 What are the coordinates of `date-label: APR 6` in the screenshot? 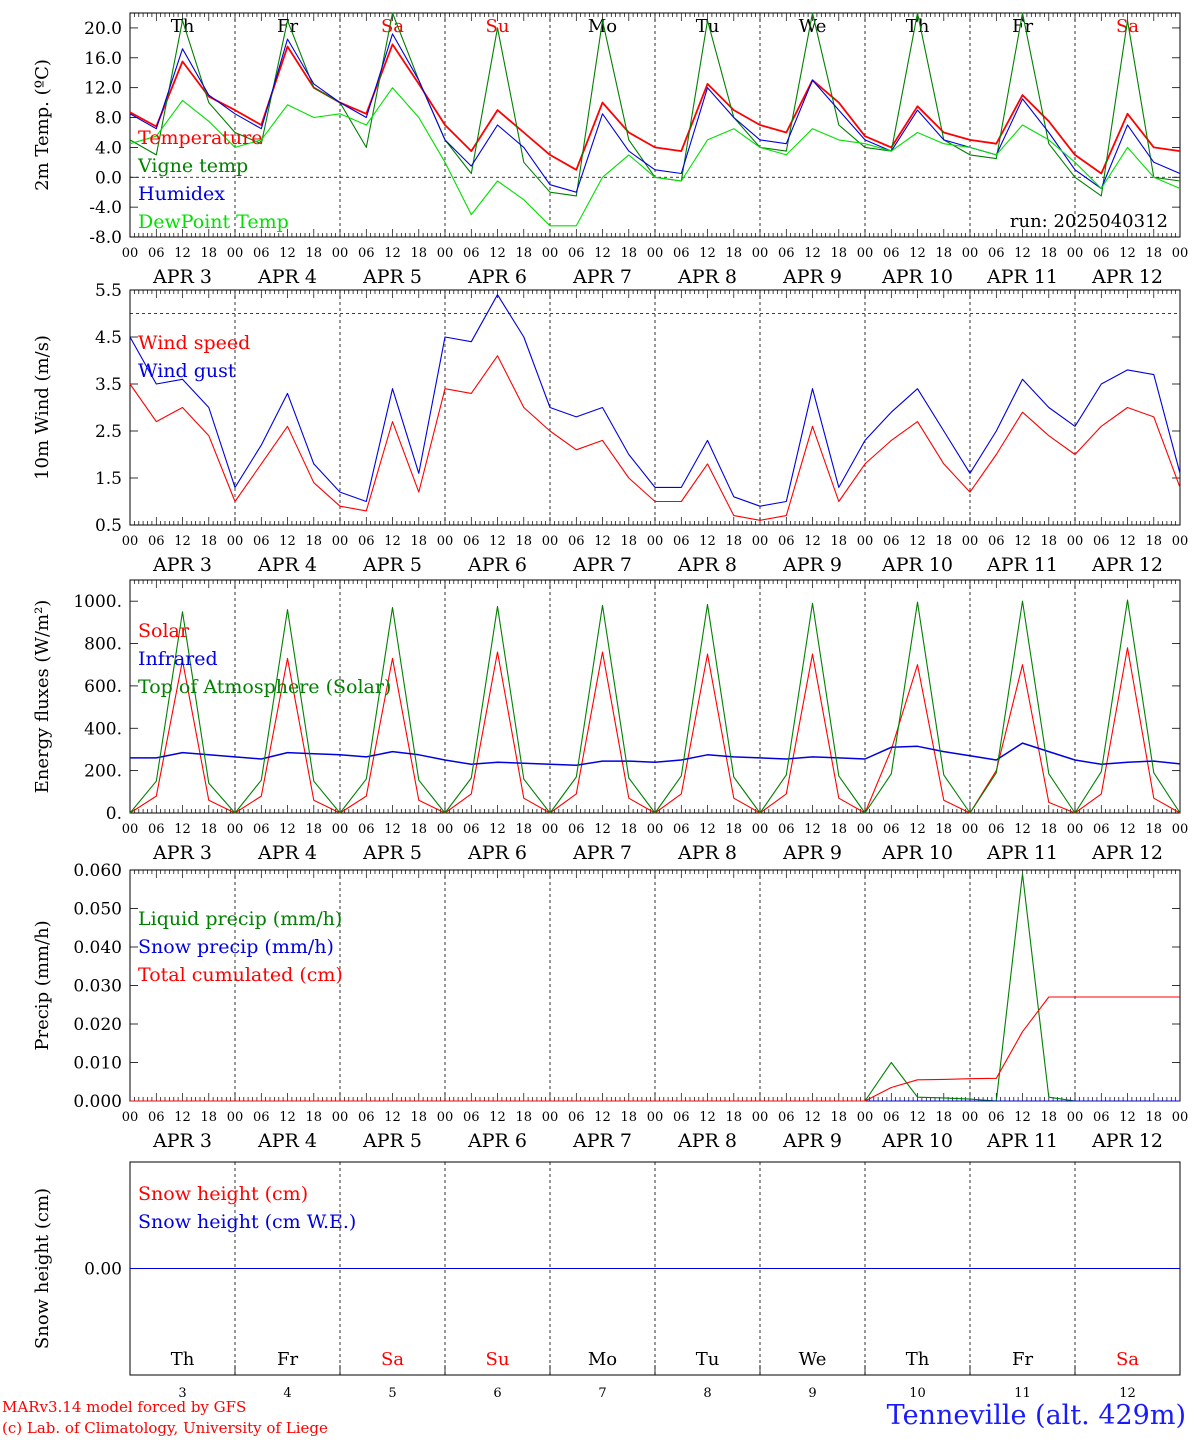 It's located at (497, 1141).